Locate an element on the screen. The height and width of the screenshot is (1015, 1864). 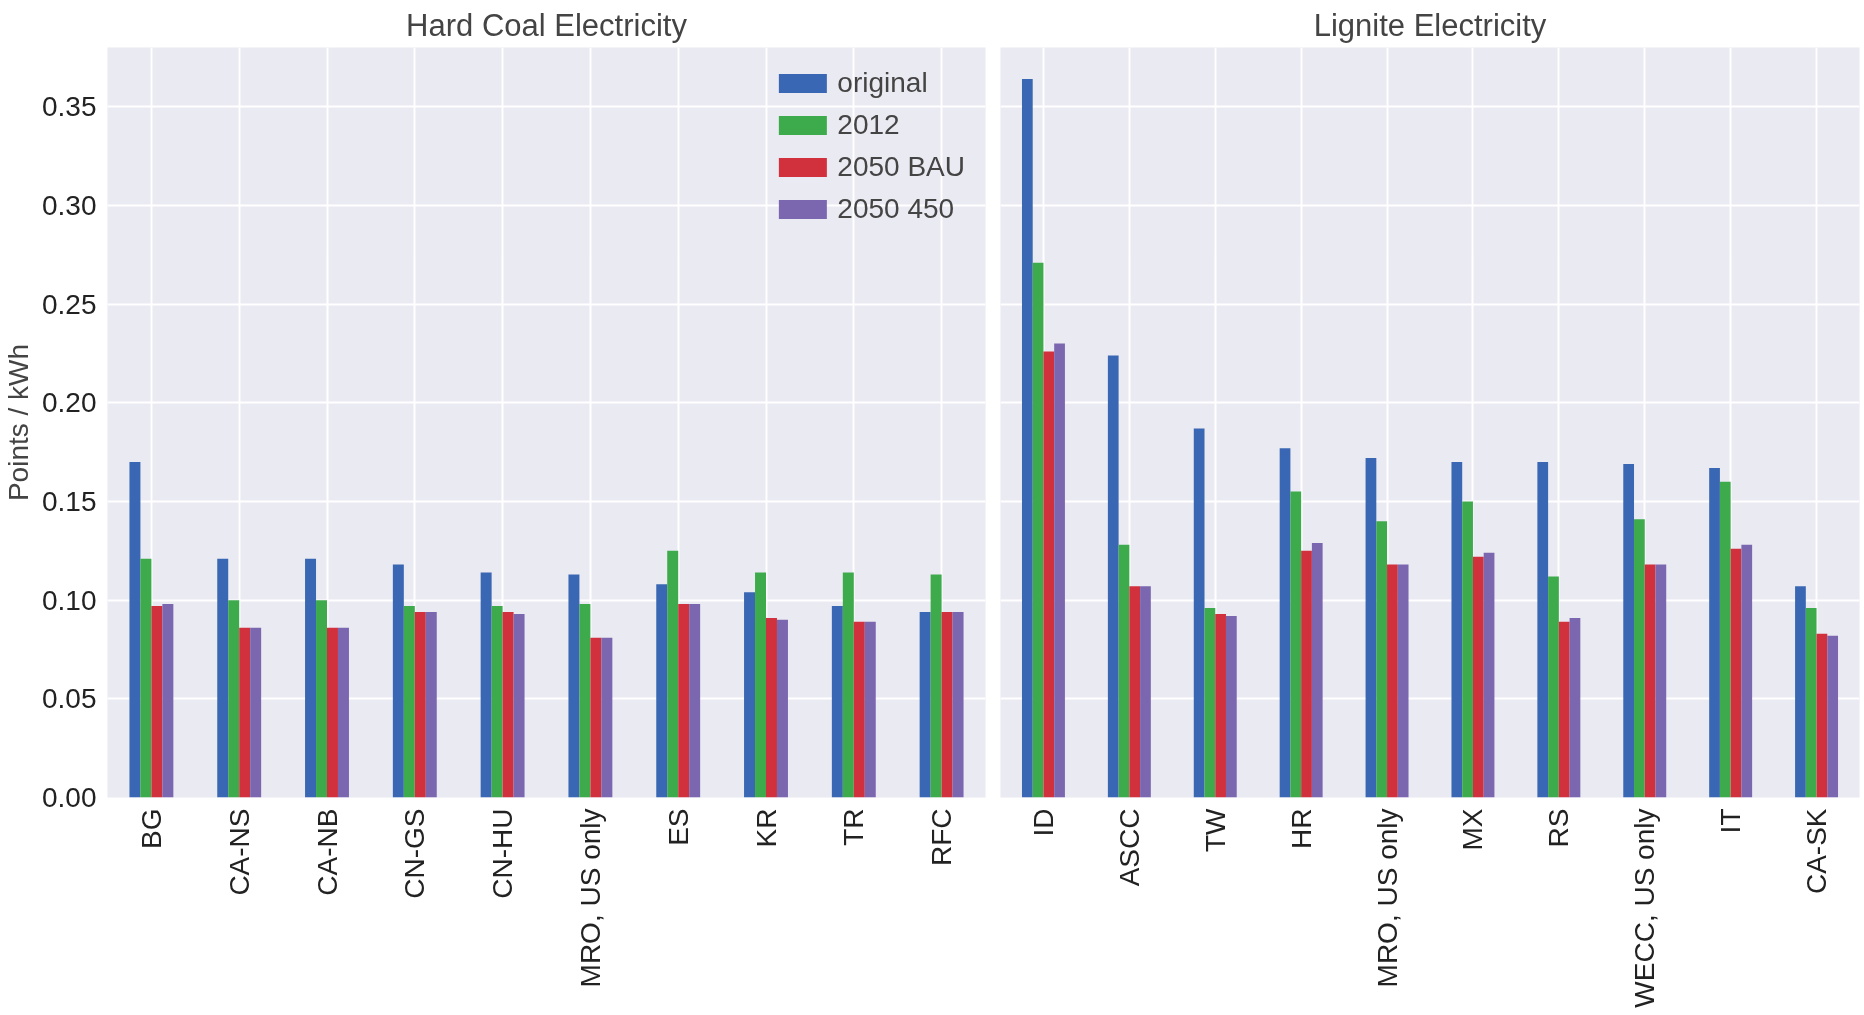
y-tick-label: 0.10 is located at coordinates (69, 600).